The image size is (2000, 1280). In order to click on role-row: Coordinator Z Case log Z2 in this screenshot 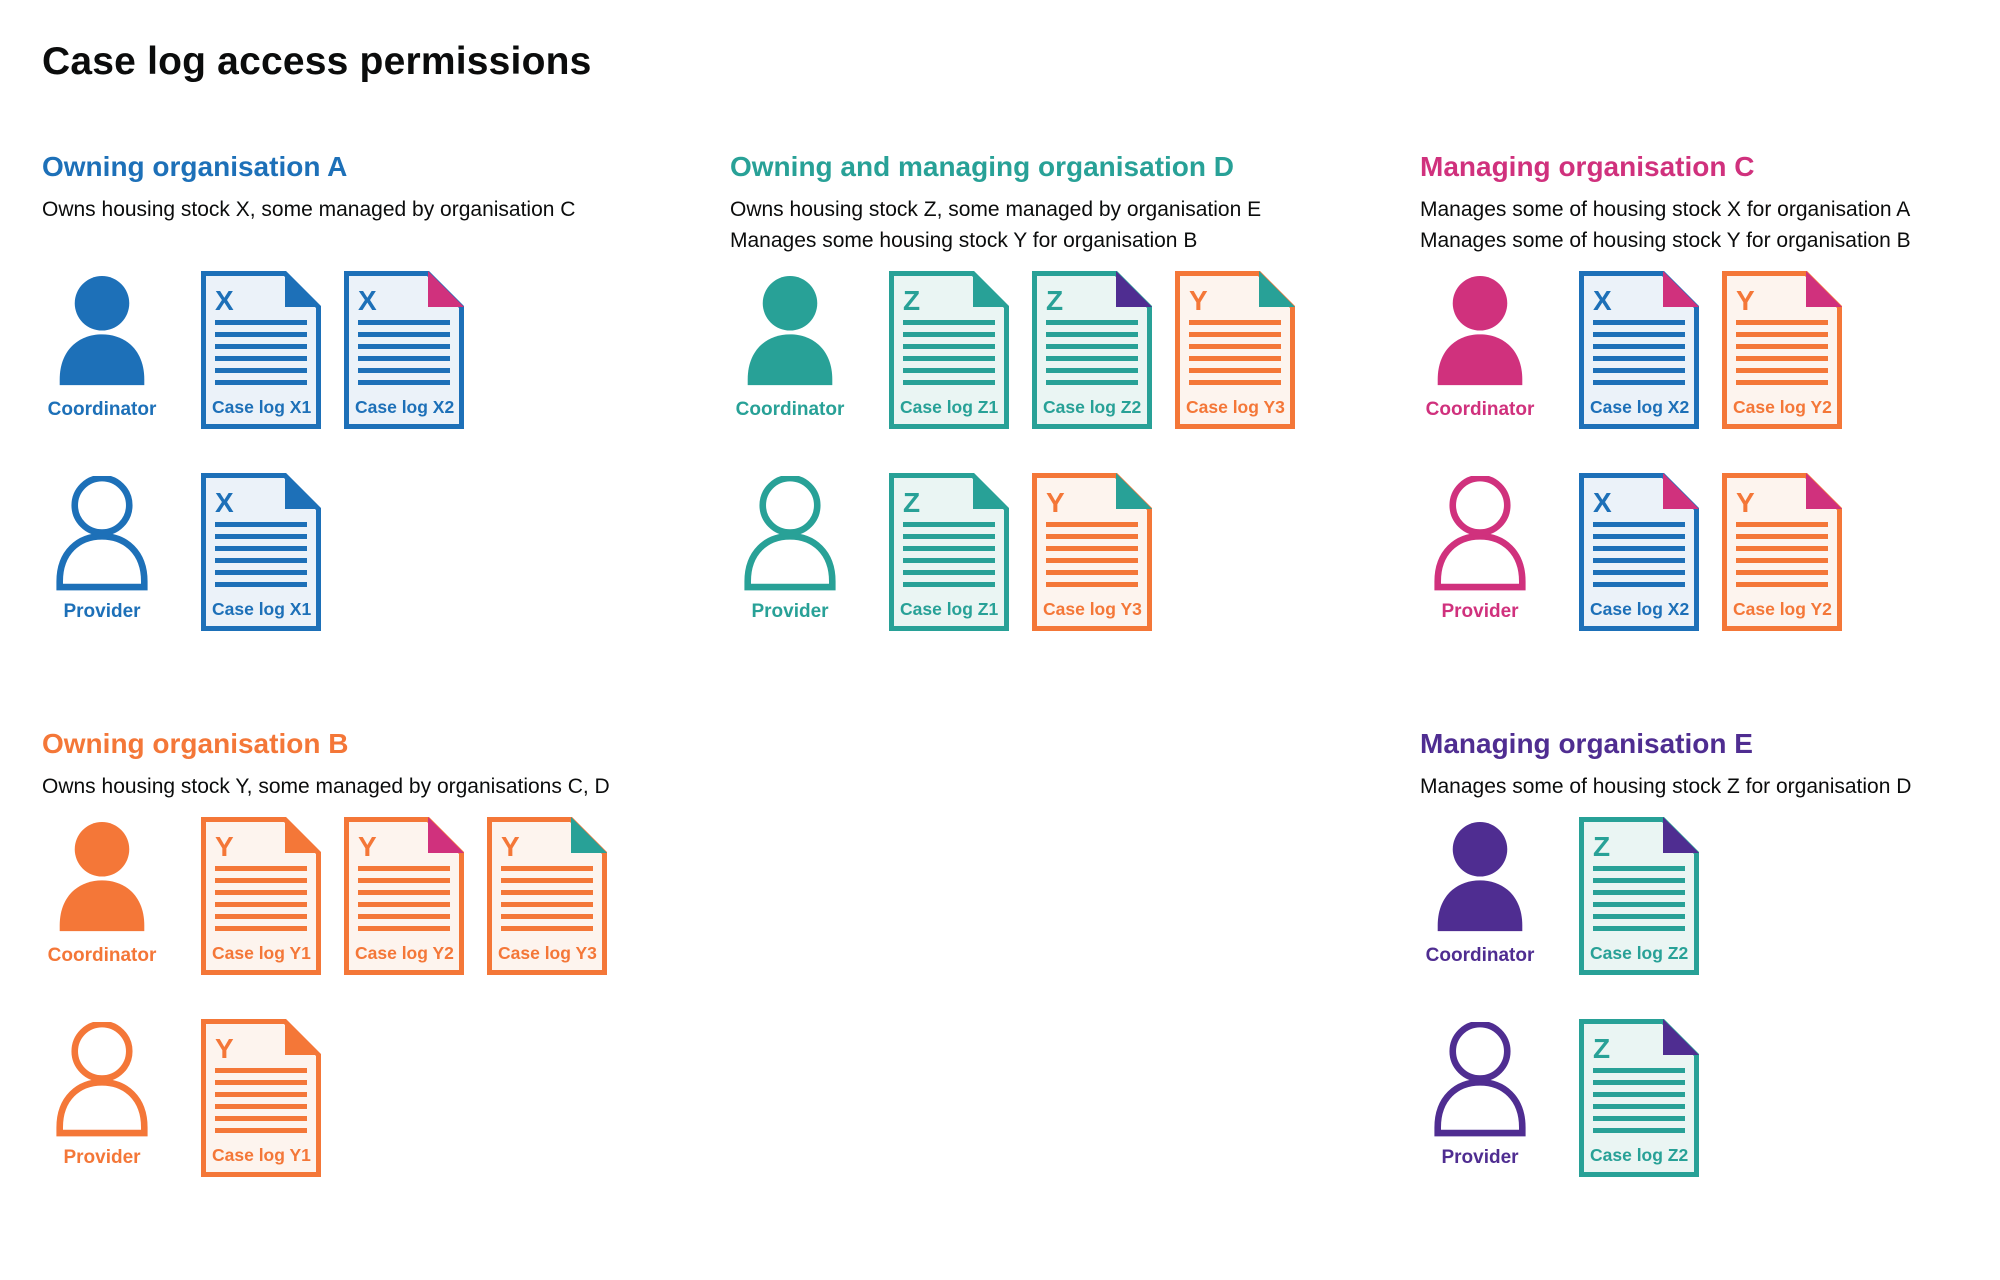, I will do `click(1689, 896)`.